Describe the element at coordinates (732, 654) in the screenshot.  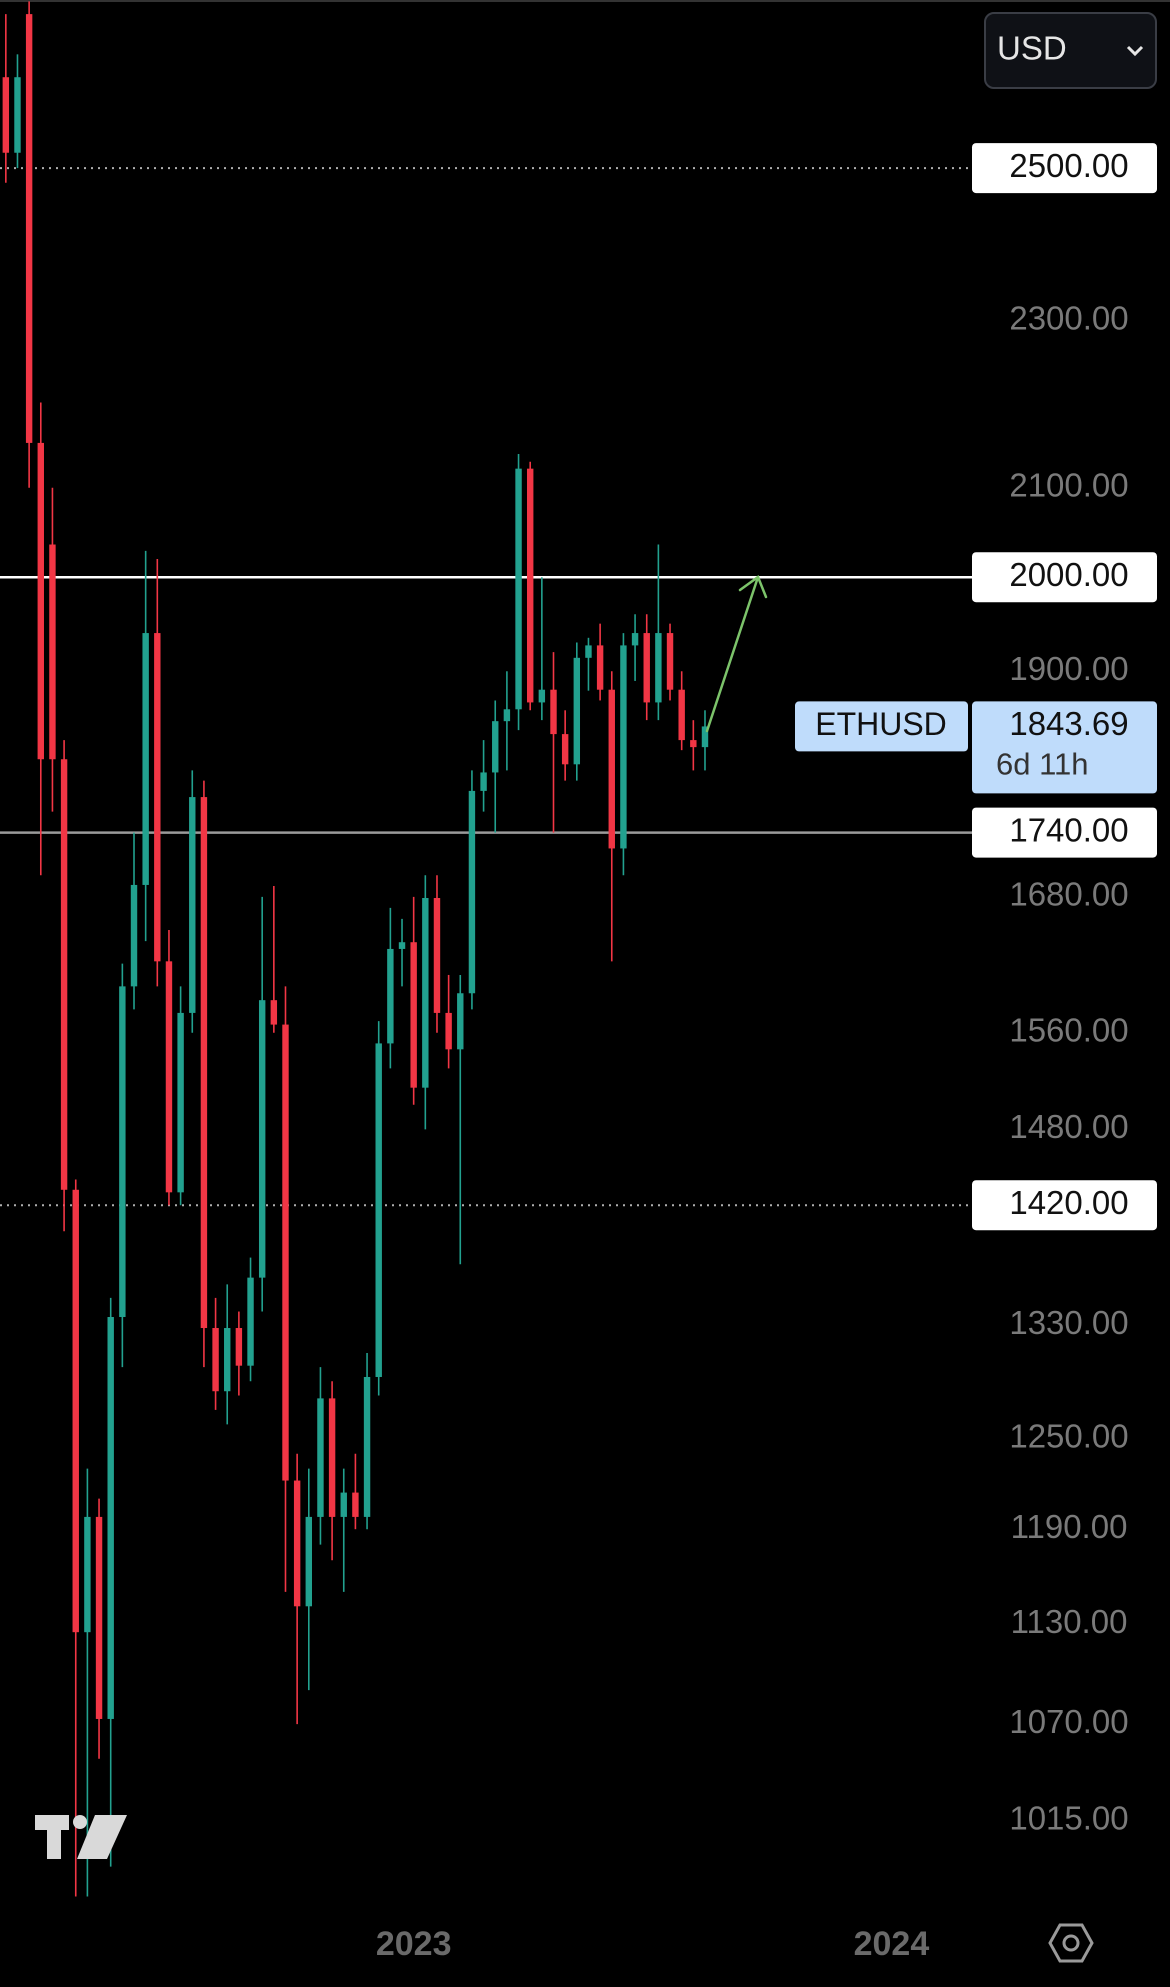
I see `arrow-shaft` at that location.